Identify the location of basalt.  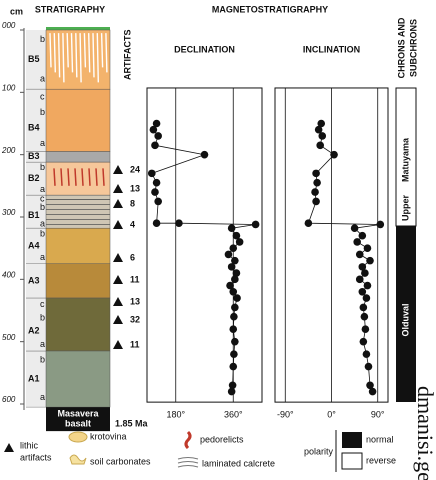
(78, 419).